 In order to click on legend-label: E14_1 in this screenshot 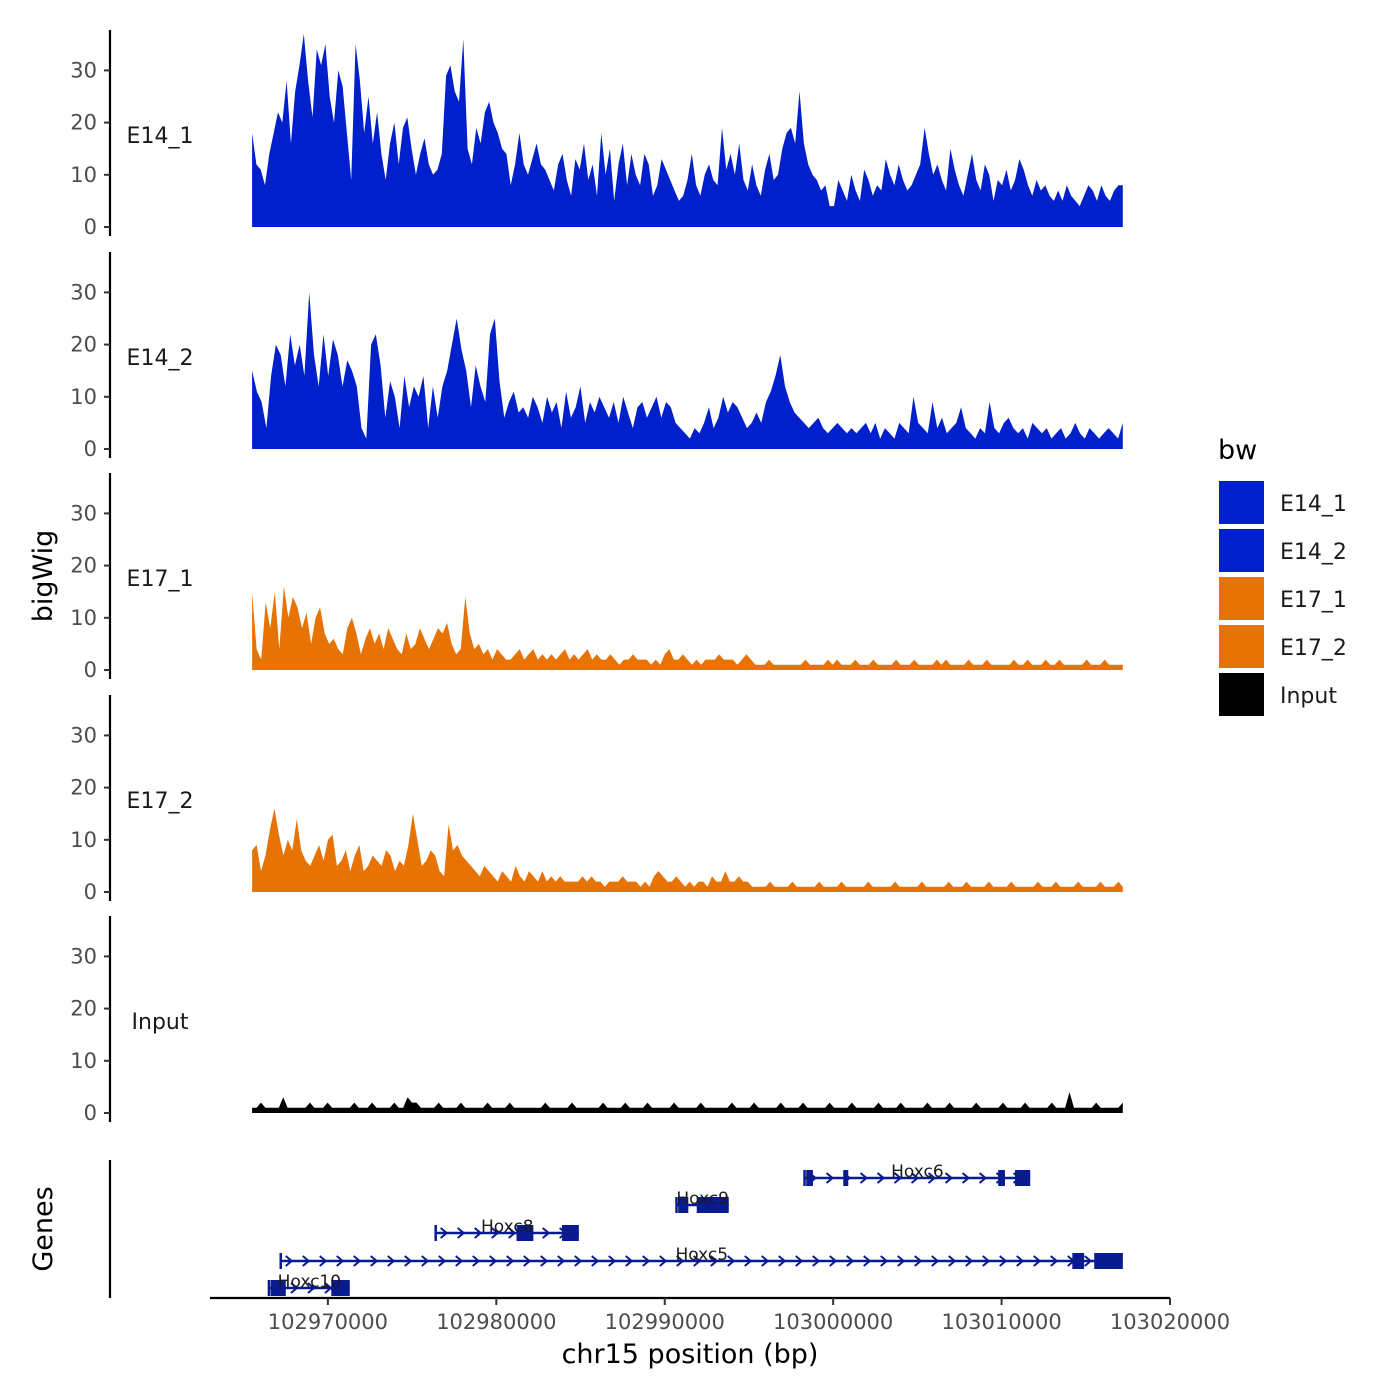, I will do `click(1313, 504)`.